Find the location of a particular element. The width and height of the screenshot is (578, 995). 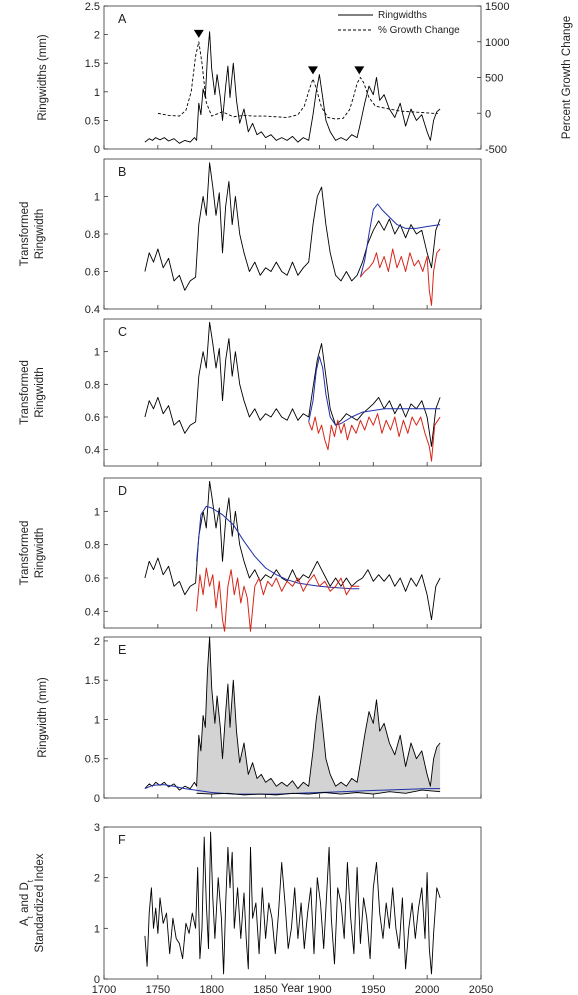

panel-d: 0.4 0.6 0.8 1 D Transformed Ringwidth is located at coordinates (250, 554).